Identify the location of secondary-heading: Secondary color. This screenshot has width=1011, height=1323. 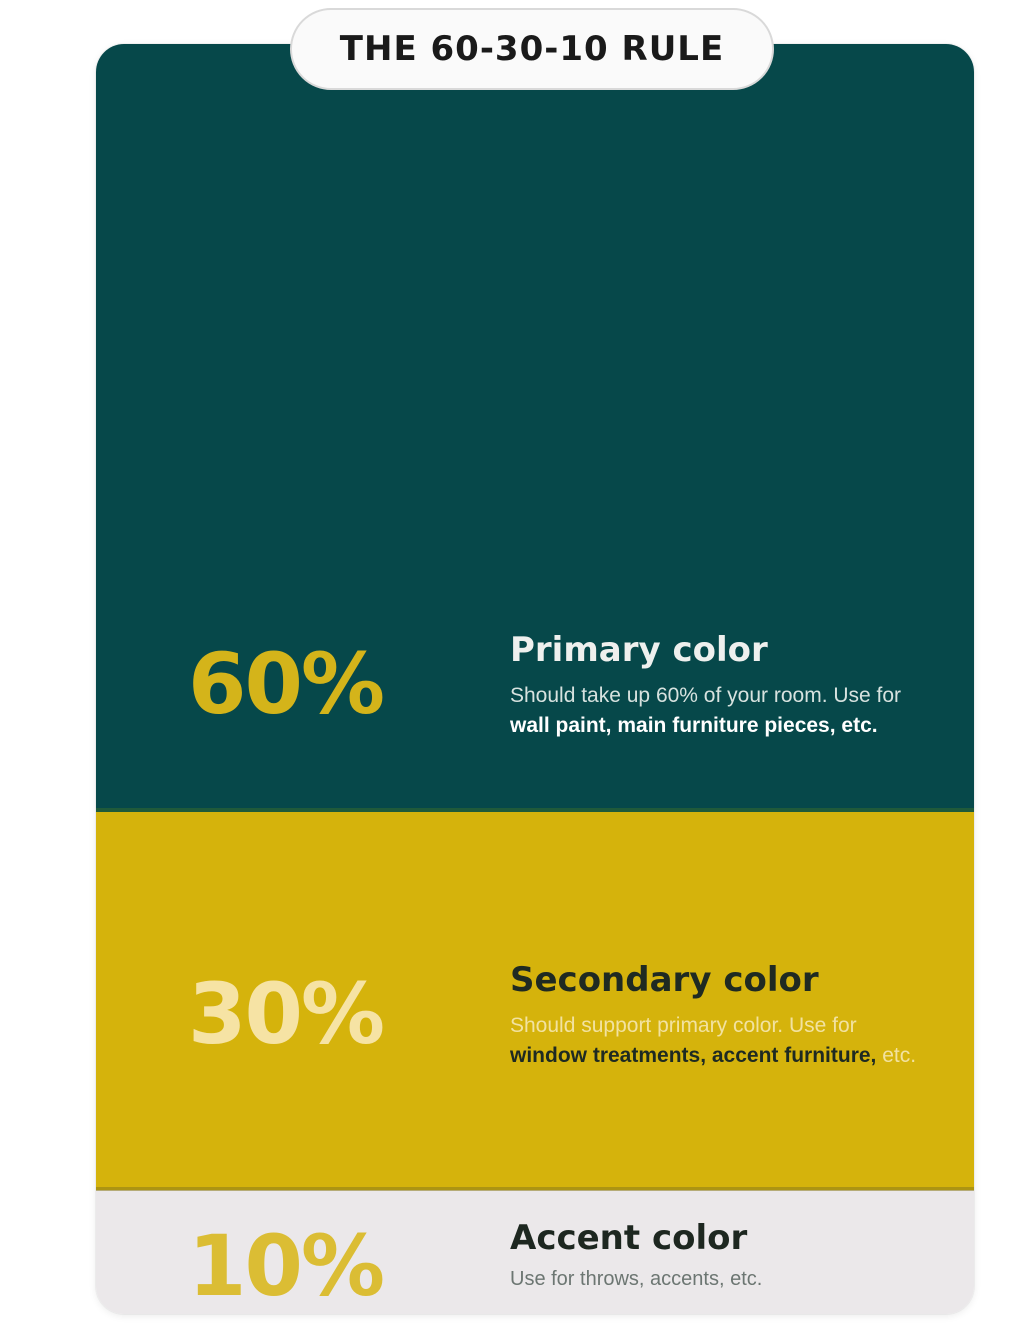
(664, 980).